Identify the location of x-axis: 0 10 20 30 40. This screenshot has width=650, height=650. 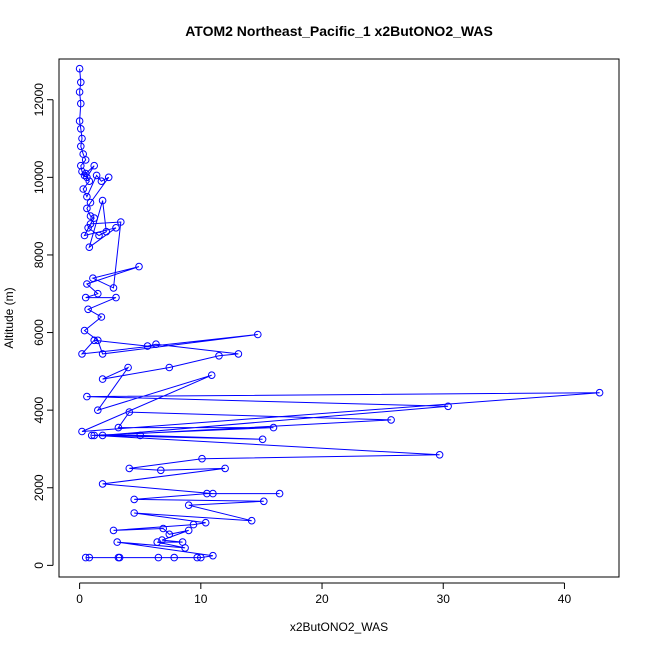
(324, 594).